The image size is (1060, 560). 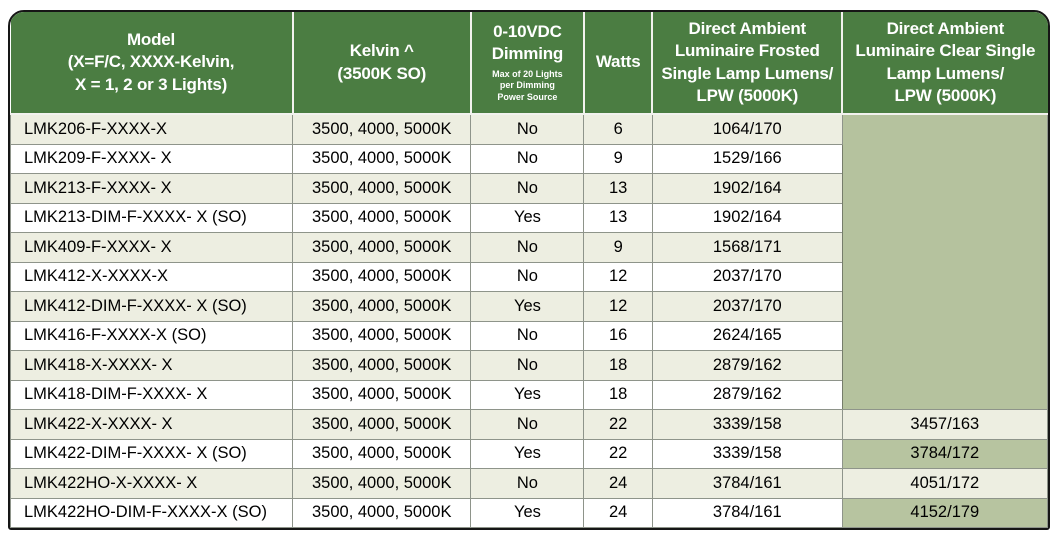 I want to click on model-cell: LMK418-X-XXXX- X, so click(x=152, y=365).